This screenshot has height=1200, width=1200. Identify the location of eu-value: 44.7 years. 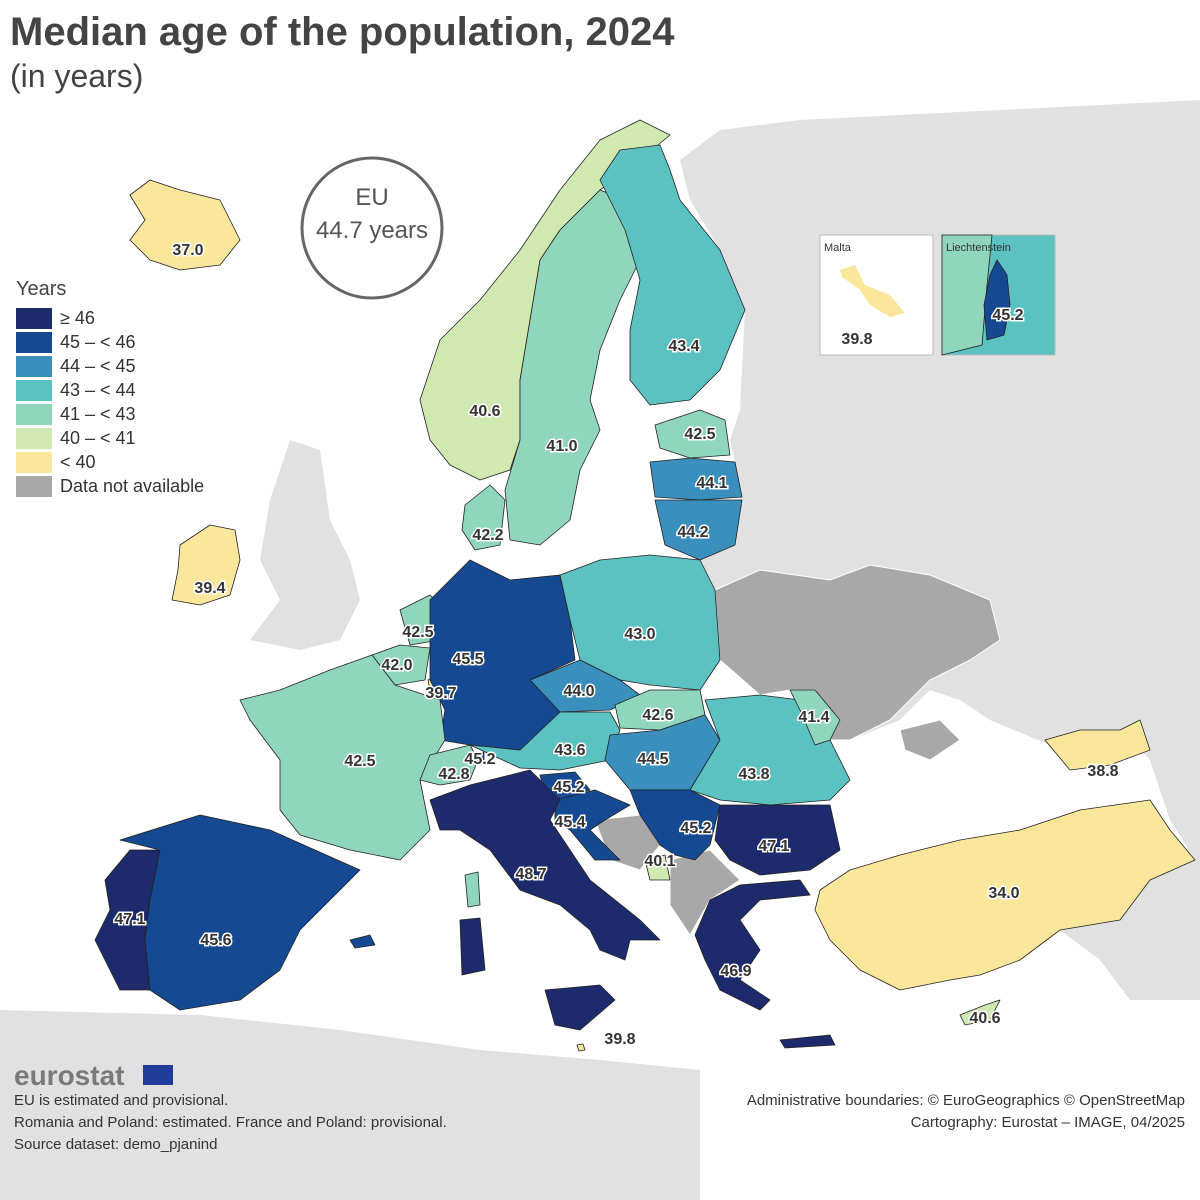
(372, 230).